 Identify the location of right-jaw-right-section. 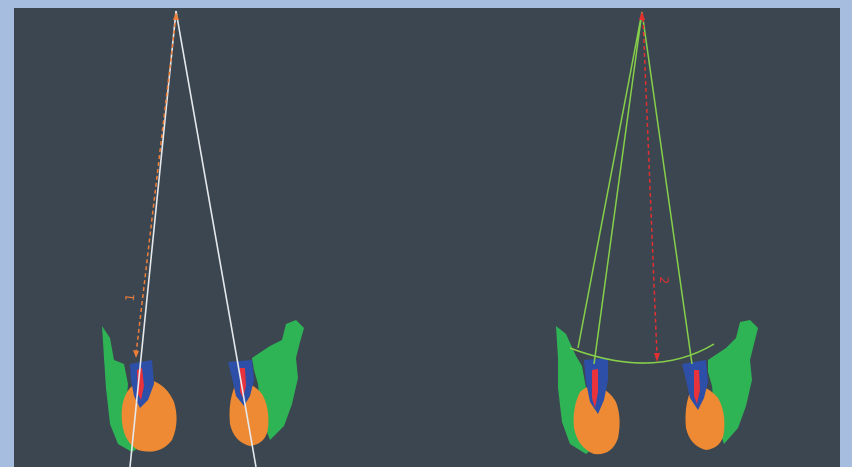
(720, 385).